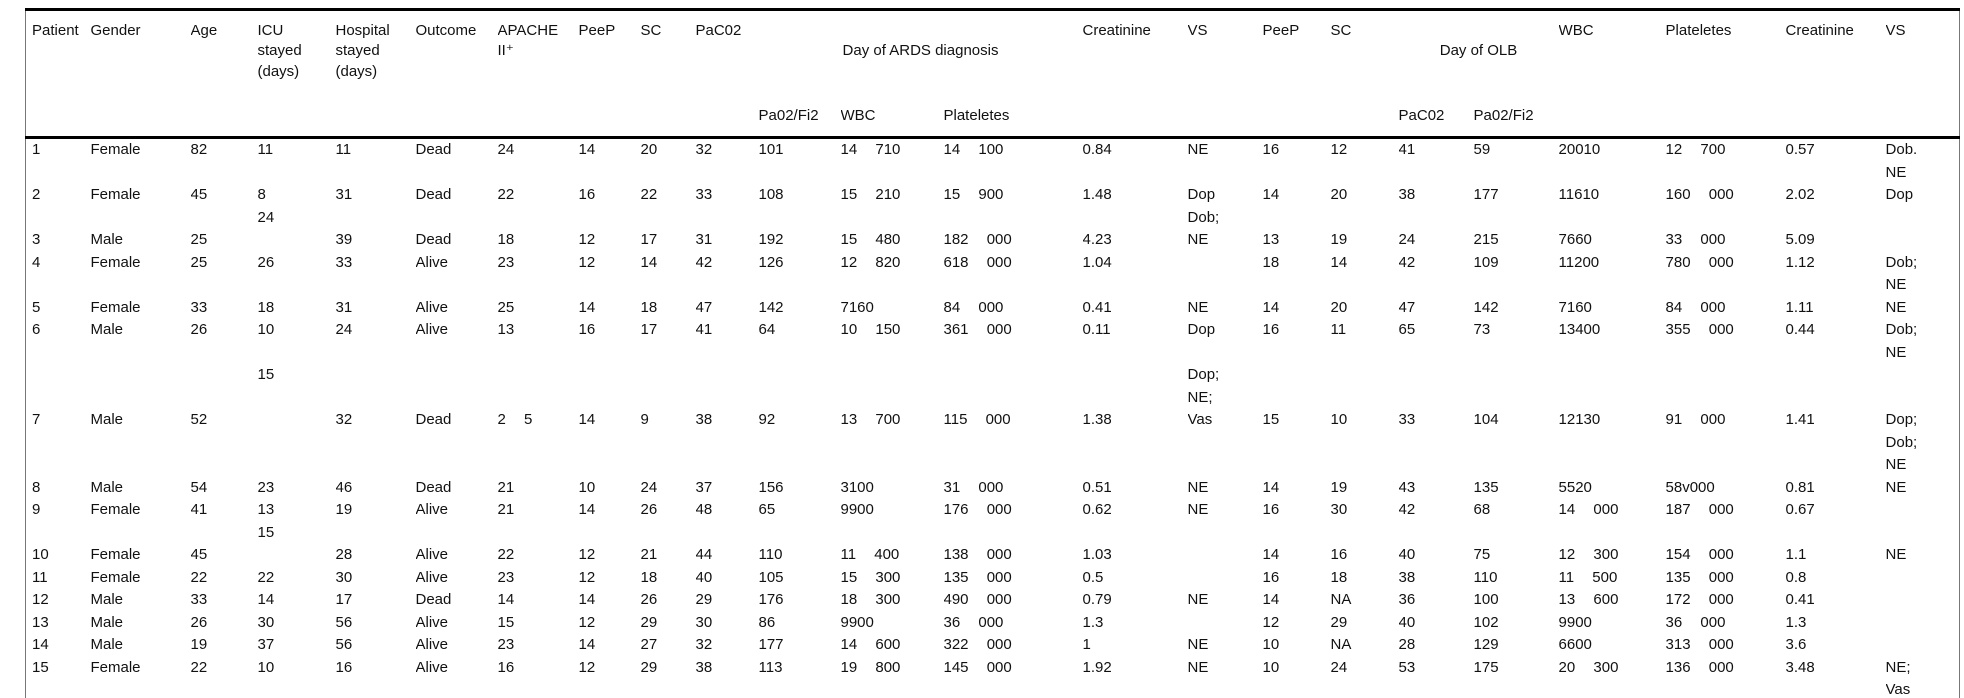 The image size is (1964, 698). I want to click on table-cell: 68, so click(1482, 510).